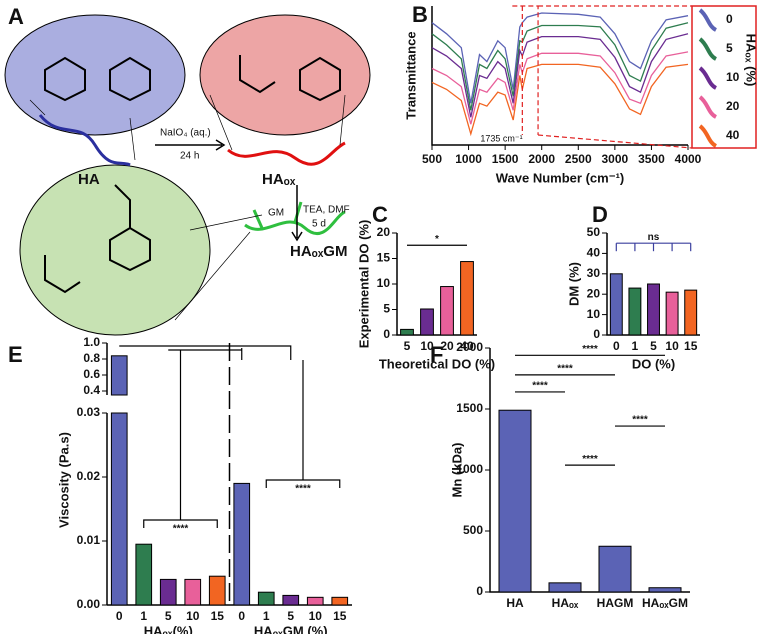  What do you see at coordinates (410, 75) in the screenshot?
I see `y-axis-title: Transmittance` at bounding box center [410, 75].